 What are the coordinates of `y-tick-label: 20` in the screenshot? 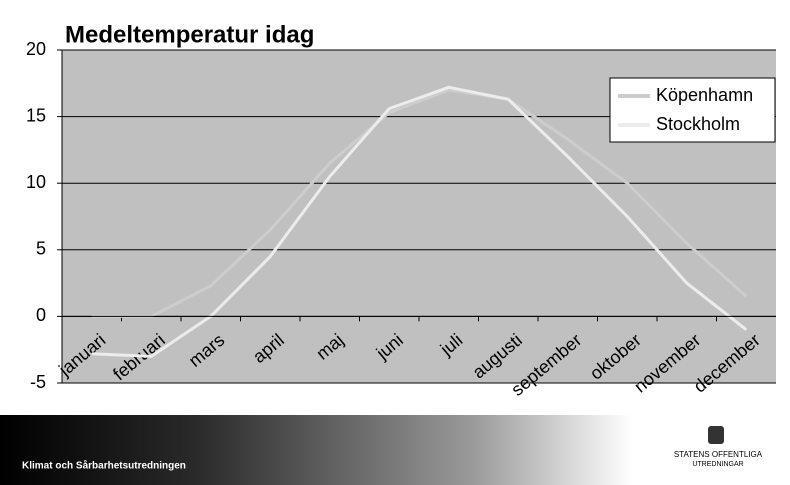 It's located at (36, 49).